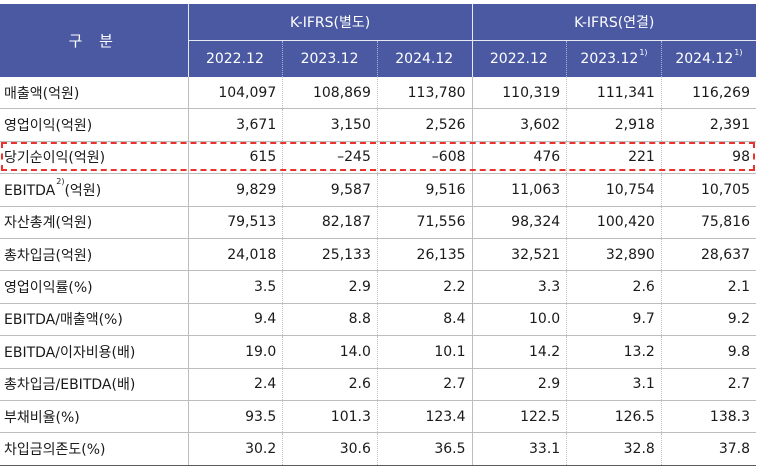  Describe the element at coordinates (425, 352) in the screenshot. I see `value-cell: 10.1` at that location.